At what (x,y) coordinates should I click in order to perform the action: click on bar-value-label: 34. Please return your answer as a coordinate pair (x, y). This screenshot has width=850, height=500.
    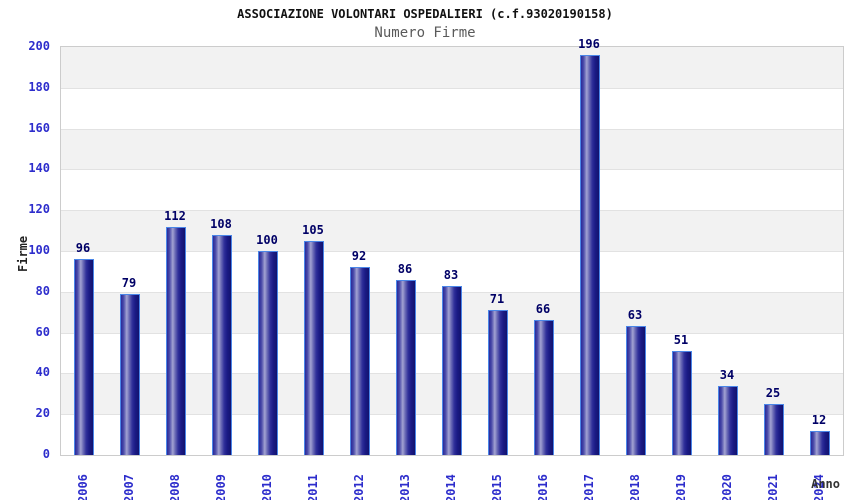
    Looking at the image, I should click on (727, 374).